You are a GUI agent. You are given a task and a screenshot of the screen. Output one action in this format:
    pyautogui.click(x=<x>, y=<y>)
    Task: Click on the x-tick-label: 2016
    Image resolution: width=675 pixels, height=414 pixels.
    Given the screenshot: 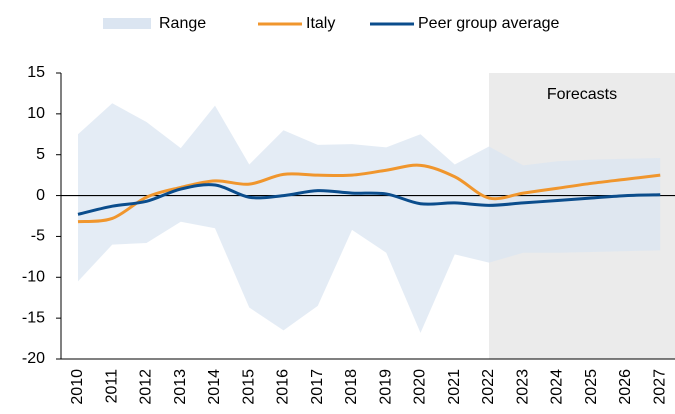 What is the action you would take?
    pyautogui.click(x=283, y=387)
    